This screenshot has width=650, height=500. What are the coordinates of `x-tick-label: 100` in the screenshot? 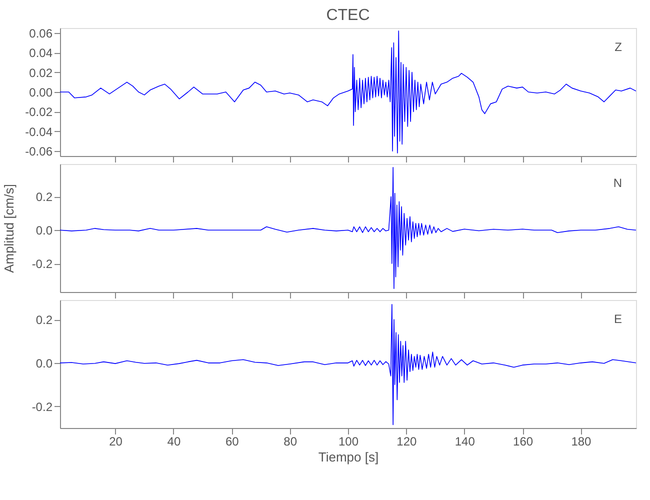 It's located at (348, 441).